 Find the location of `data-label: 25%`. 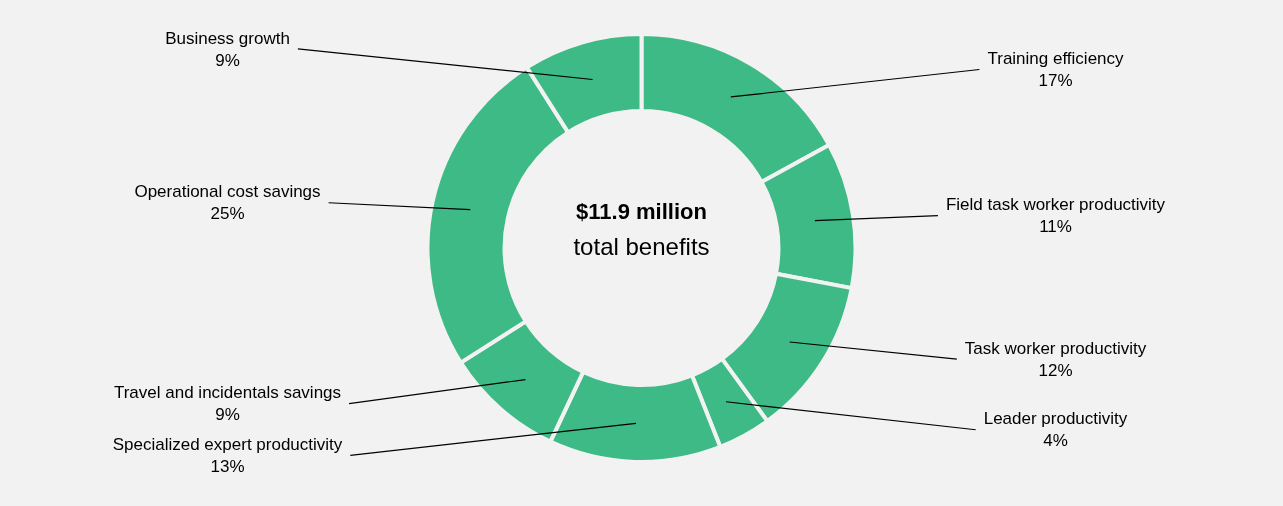

data-label: 25% is located at coordinates (227, 214).